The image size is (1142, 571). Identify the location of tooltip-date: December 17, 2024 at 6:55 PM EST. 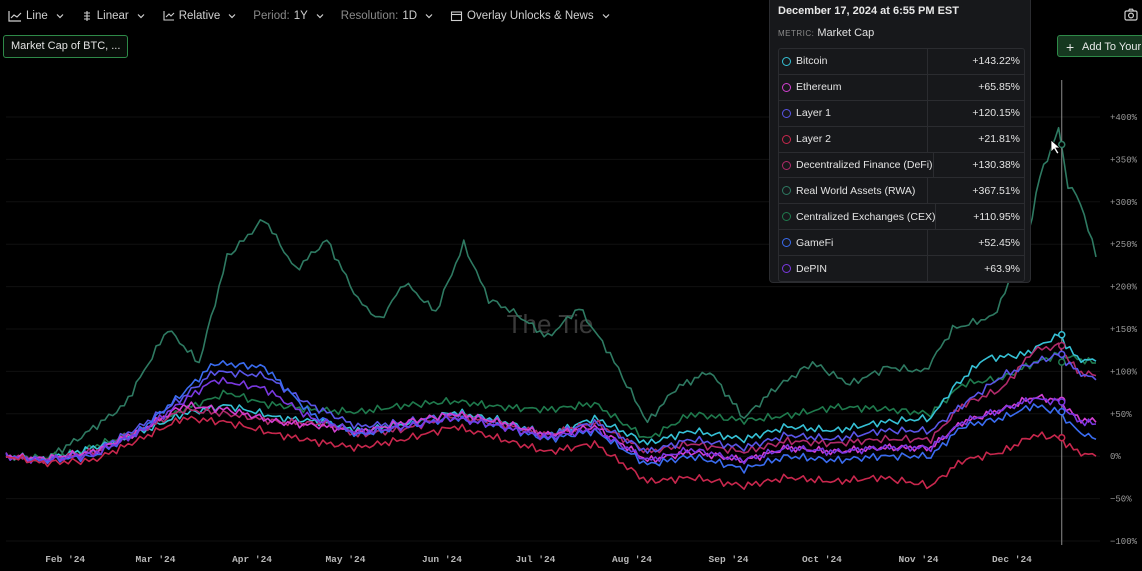
(868, 11).